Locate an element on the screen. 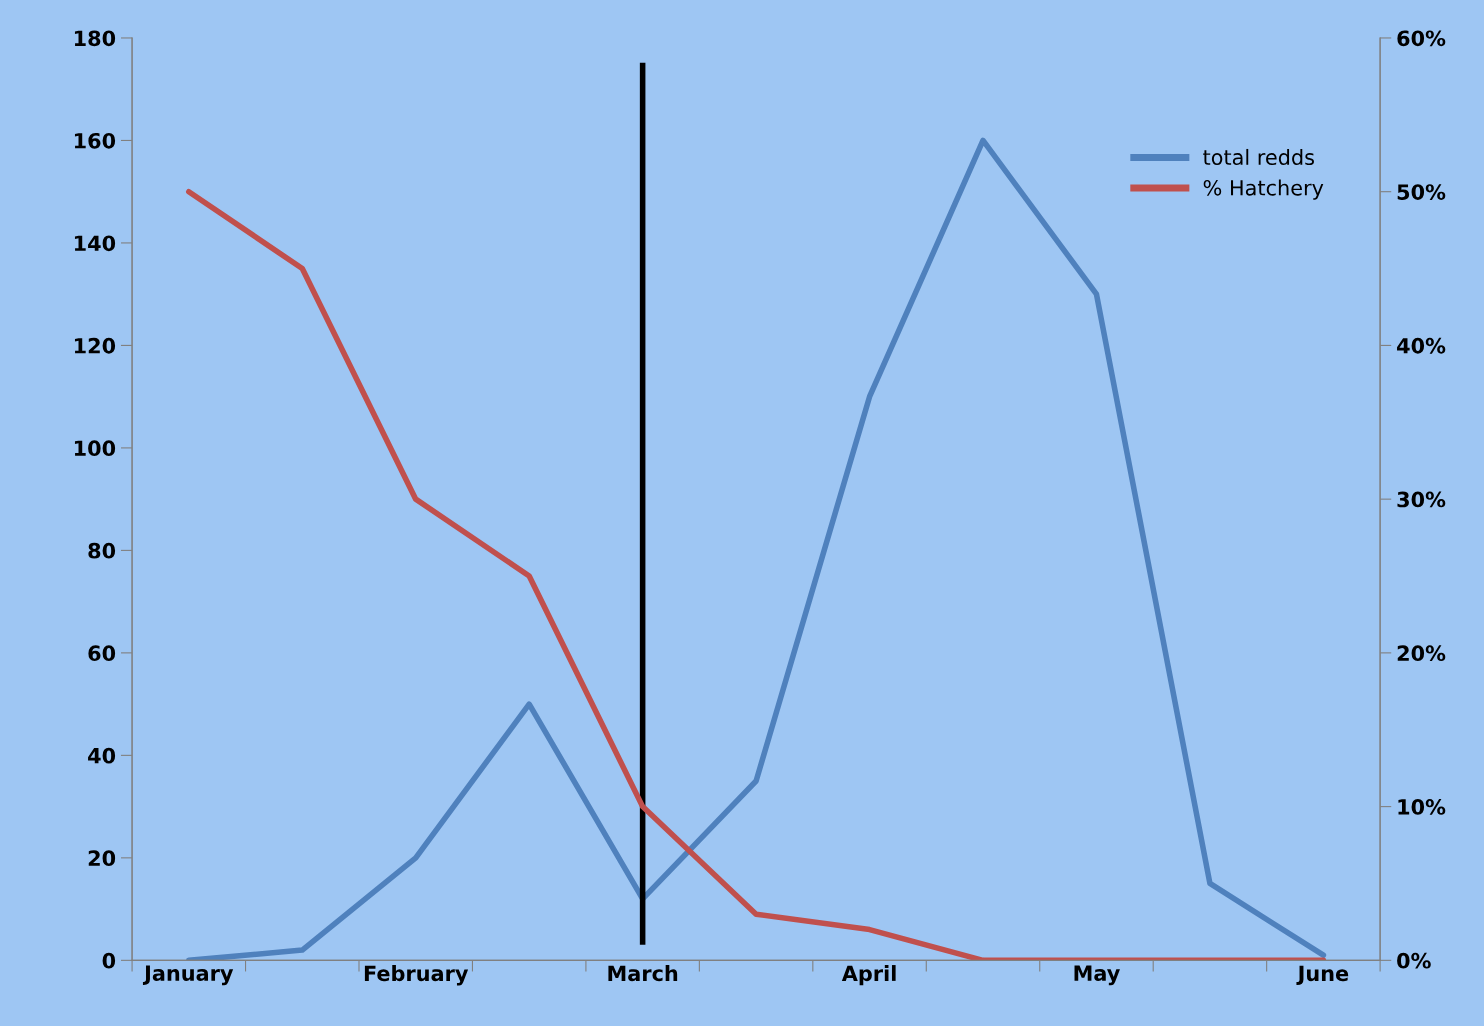 Image resolution: width=1484 pixels, height=1026 pixels. y2-tick-label: 50% is located at coordinates (1421, 192).